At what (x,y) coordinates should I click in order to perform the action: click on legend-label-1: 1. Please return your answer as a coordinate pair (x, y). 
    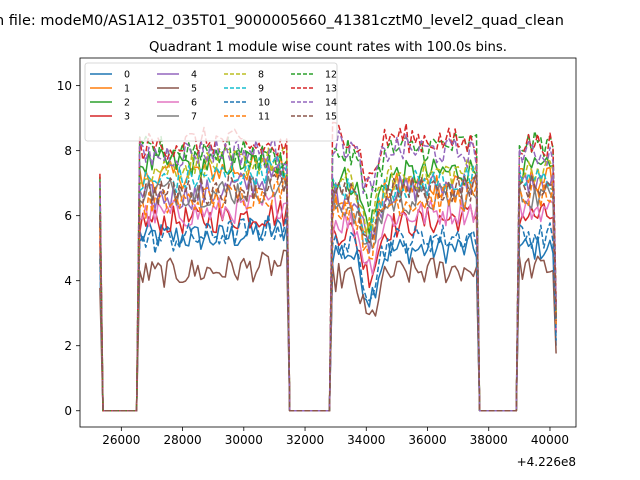
    Looking at the image, I should click on (127, 89).